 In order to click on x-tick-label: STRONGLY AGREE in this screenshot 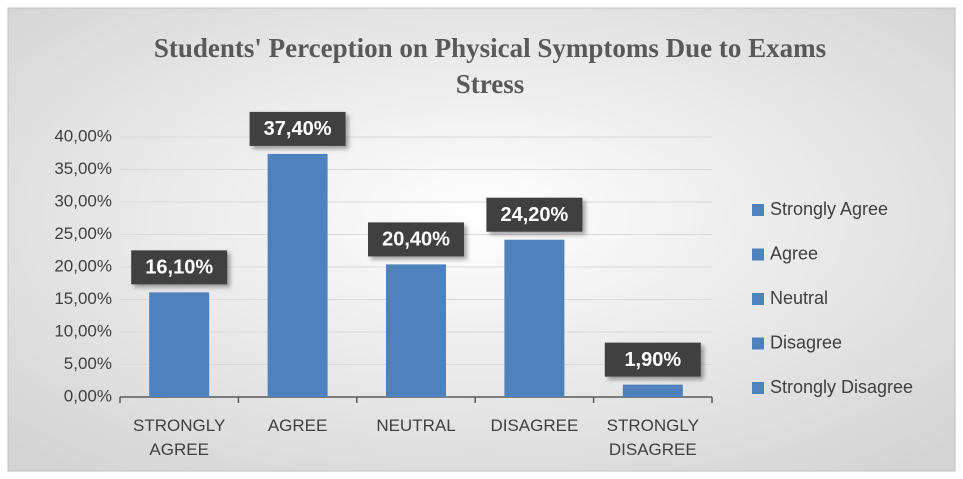, I will do `click(179, 437)`.